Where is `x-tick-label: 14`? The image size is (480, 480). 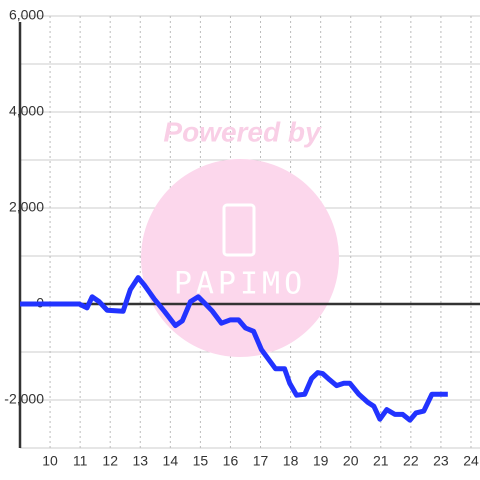 x-tick-label: 14 is located at coordinates (171, 461).